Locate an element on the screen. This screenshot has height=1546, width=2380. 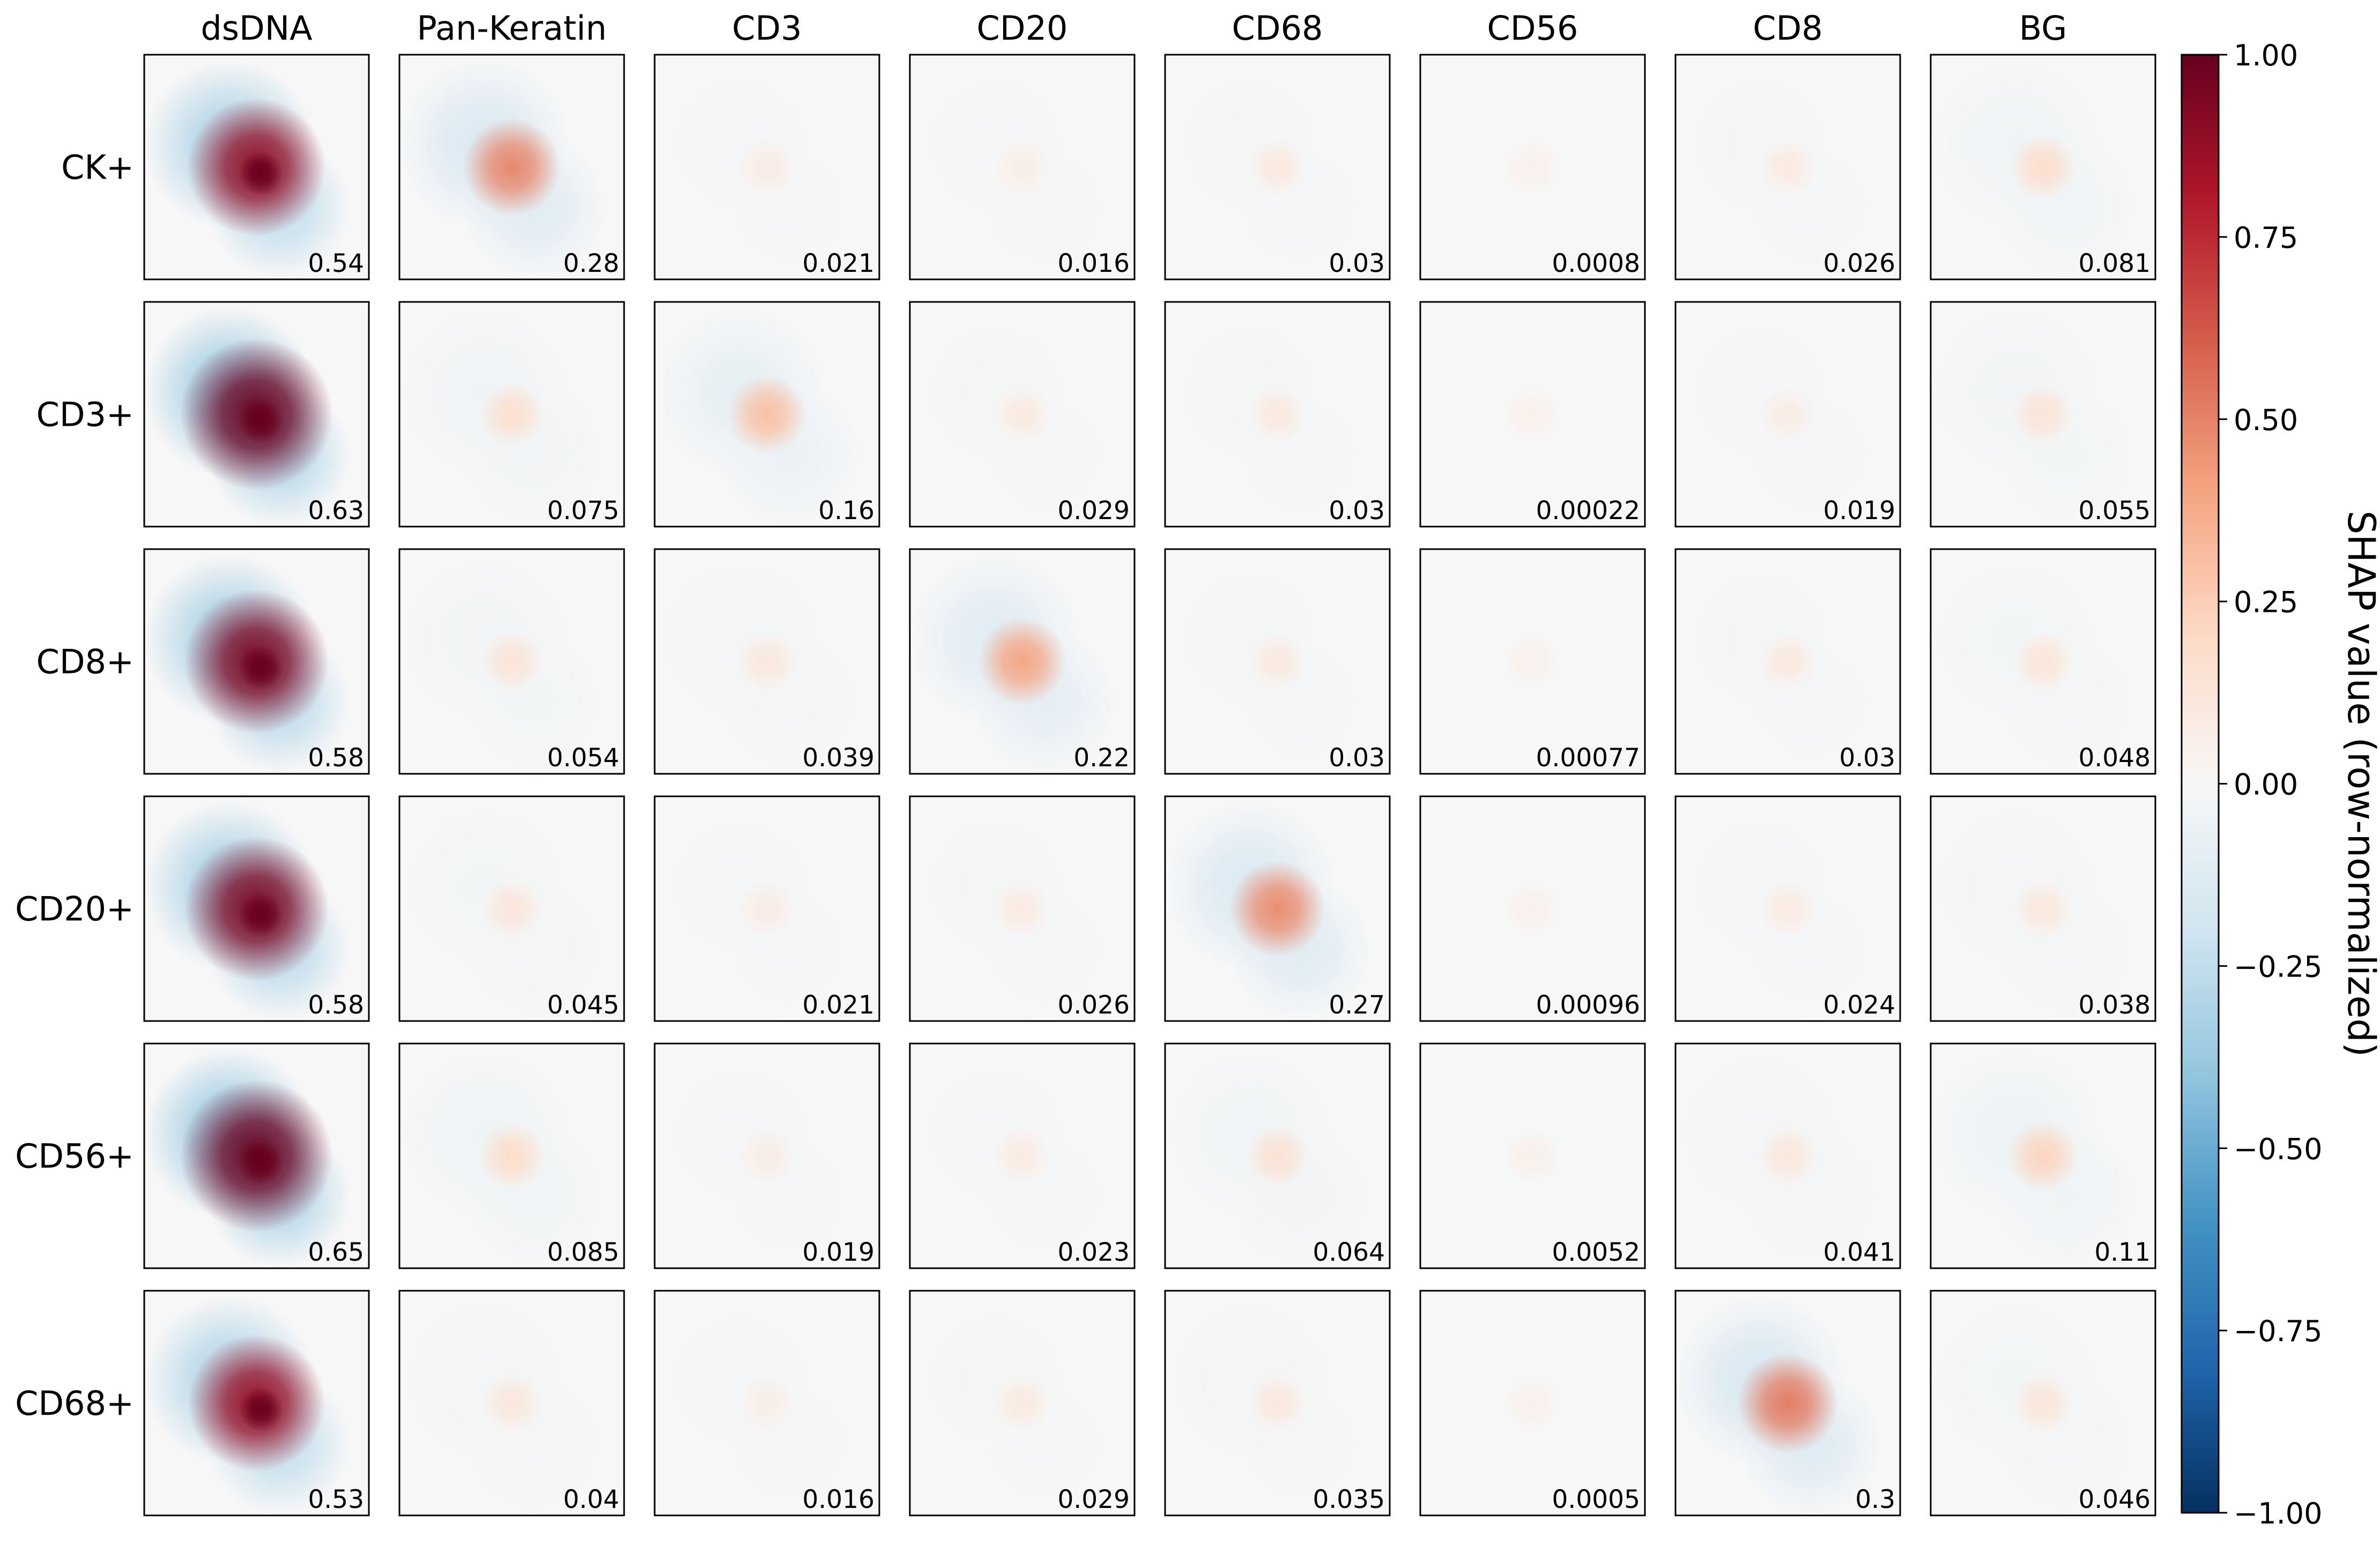
panel-value-label: 0.054 is located at coordinates (583, 758).